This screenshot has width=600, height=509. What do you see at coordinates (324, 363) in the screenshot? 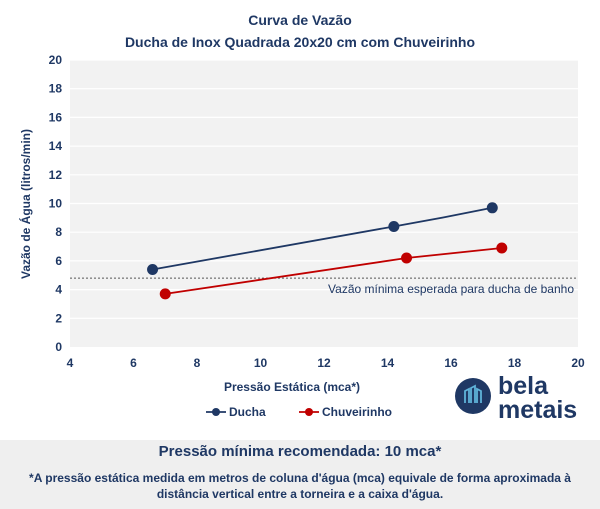
I see `x-tick-label: 12` at bounding box center [324, 363].